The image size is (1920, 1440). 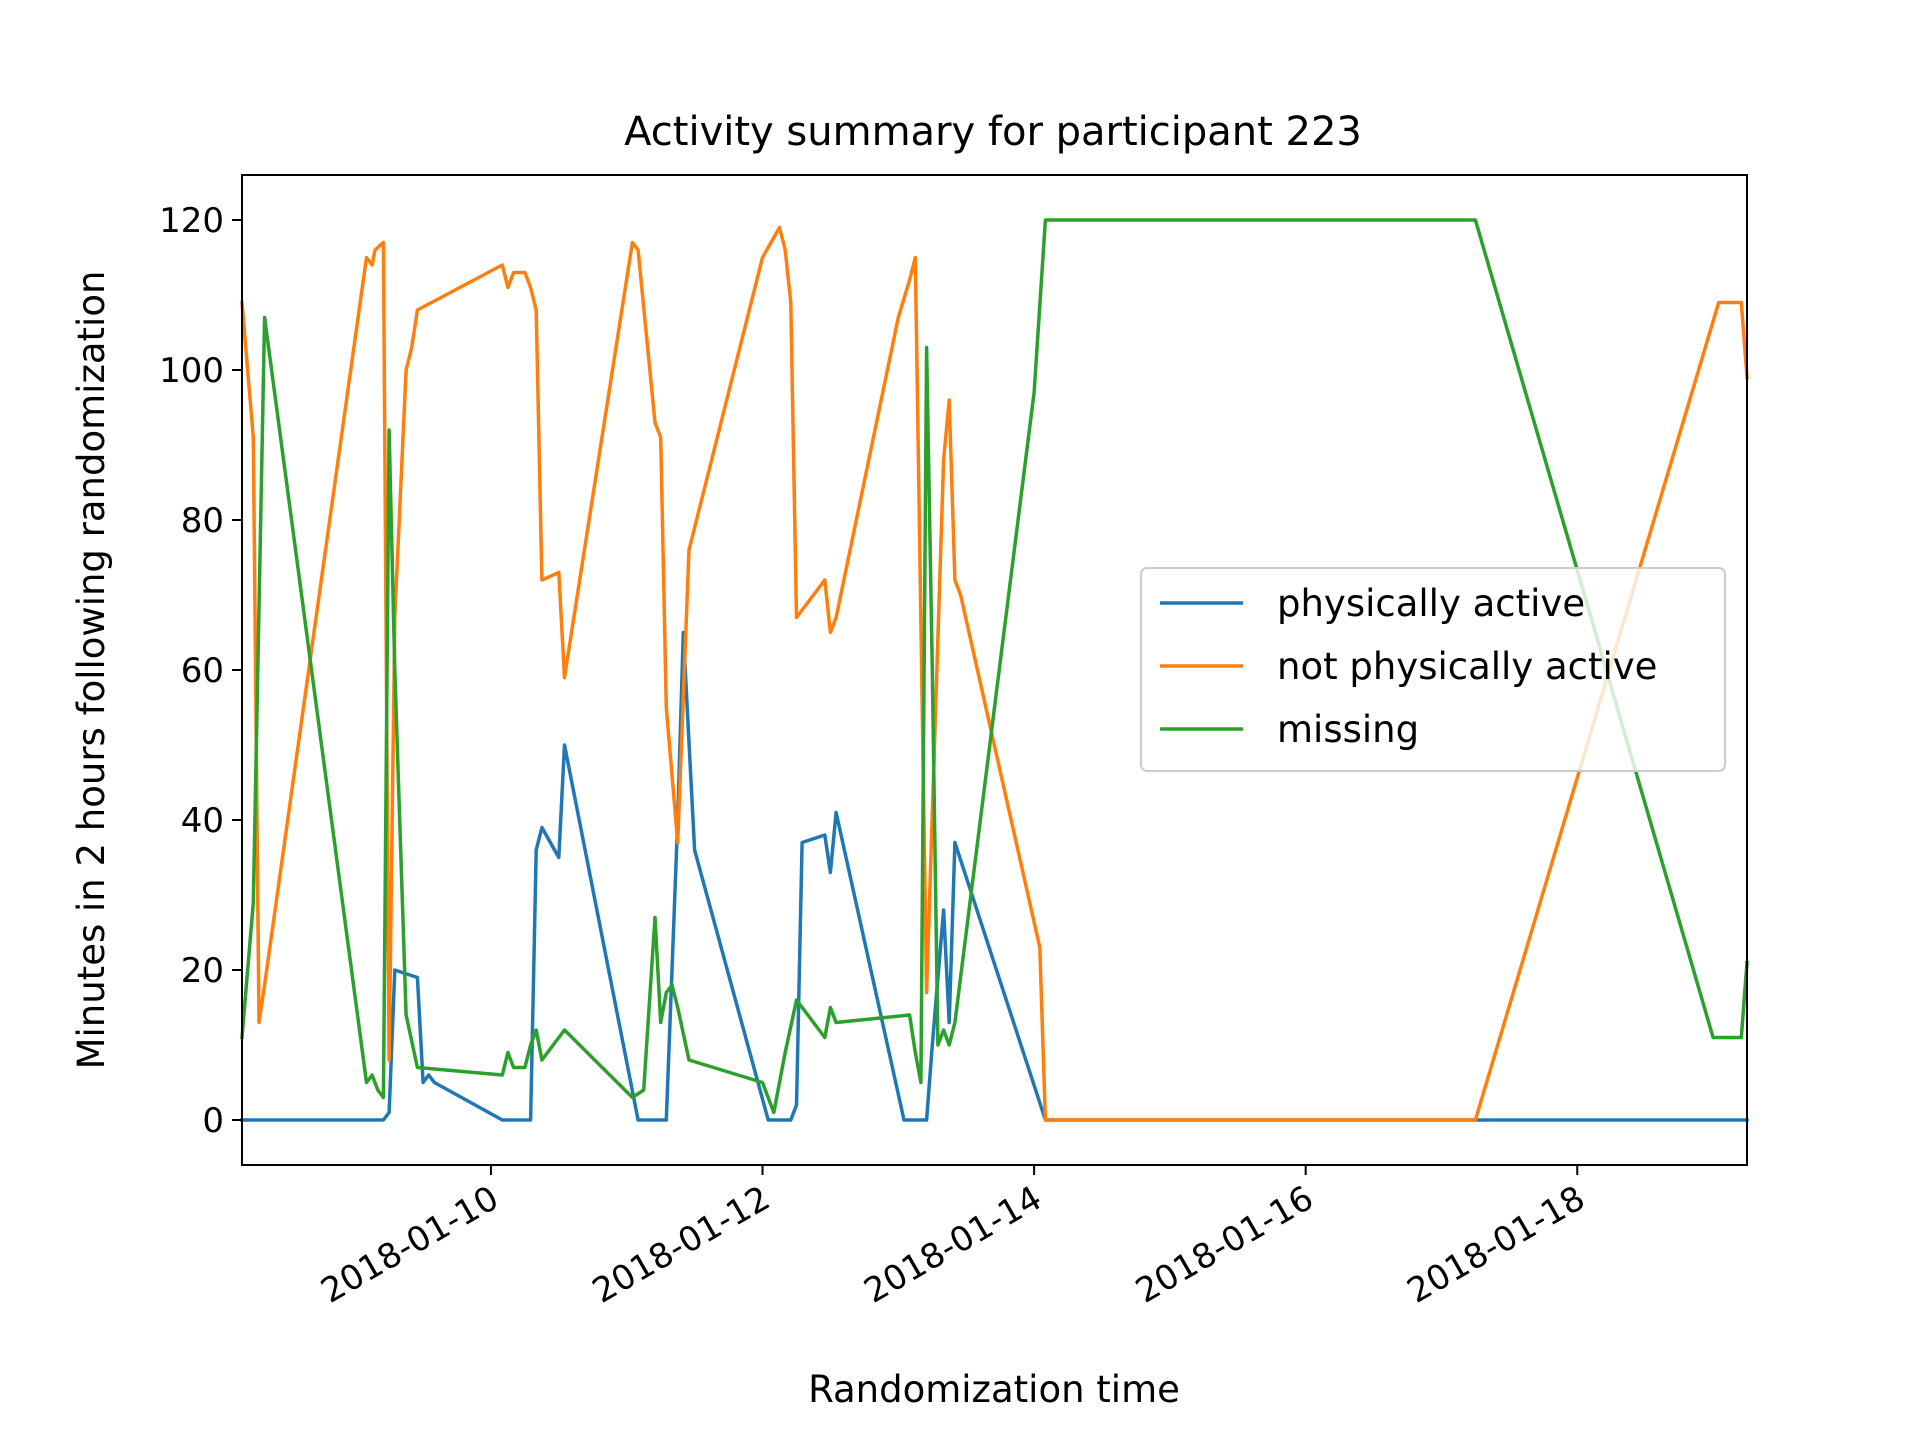 What do you see at coordinates (1467, 666) in the screenshot?
I see `legend-label: not physically active` at bounding box center [1467, 666].